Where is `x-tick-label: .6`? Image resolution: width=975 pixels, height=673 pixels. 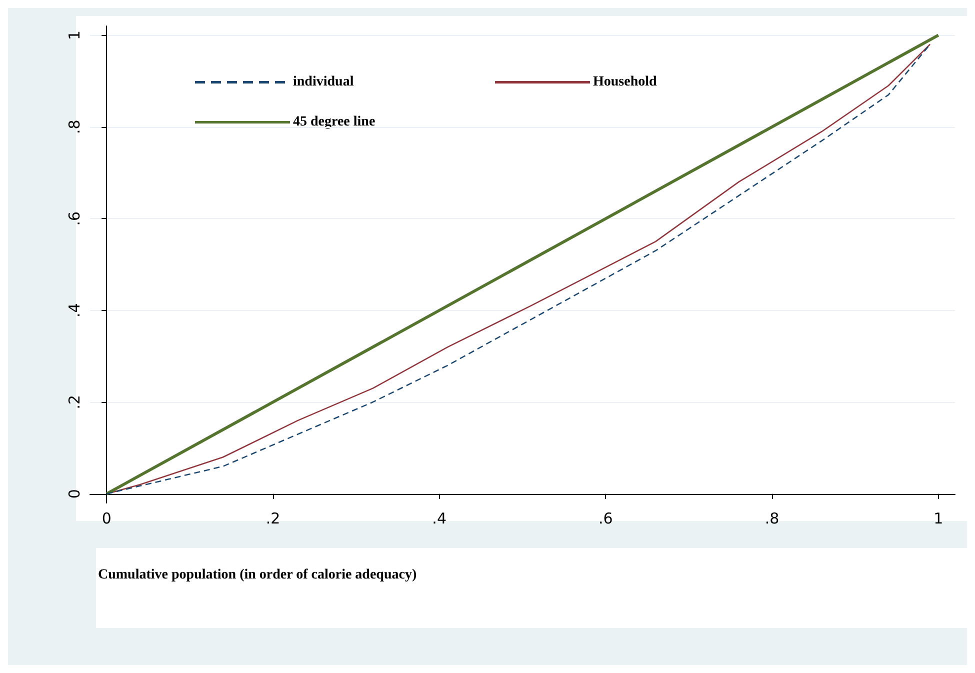 x-tick-label: .6 is located at coordinates (605, 519).